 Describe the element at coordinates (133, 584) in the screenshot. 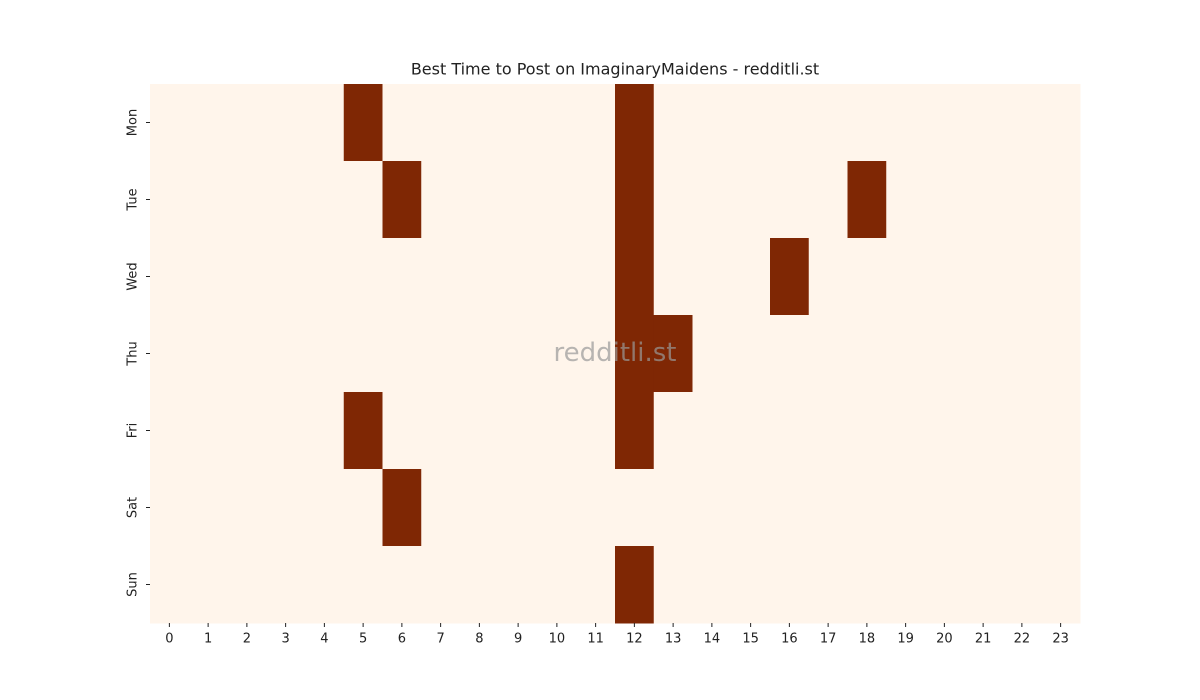

I see `y-tick-label: Sun` at that location.